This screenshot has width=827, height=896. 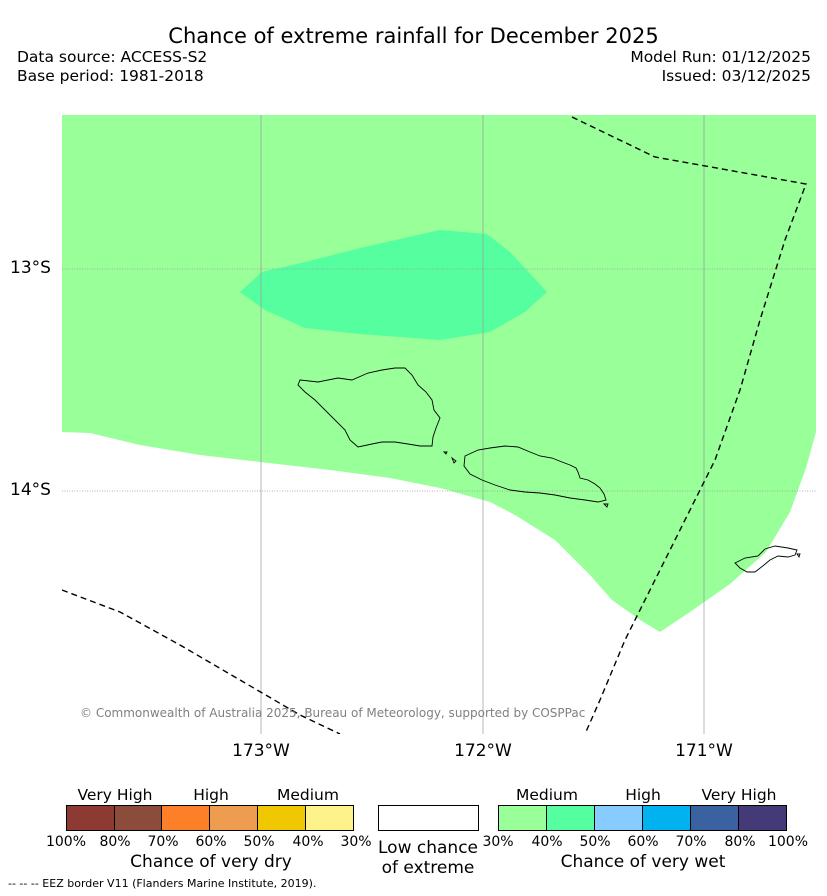 What do you see at coordinates (739, 795) in the screenshot?
I see `wet-heading-very-high: Very High` at bounding box center [739, 795].